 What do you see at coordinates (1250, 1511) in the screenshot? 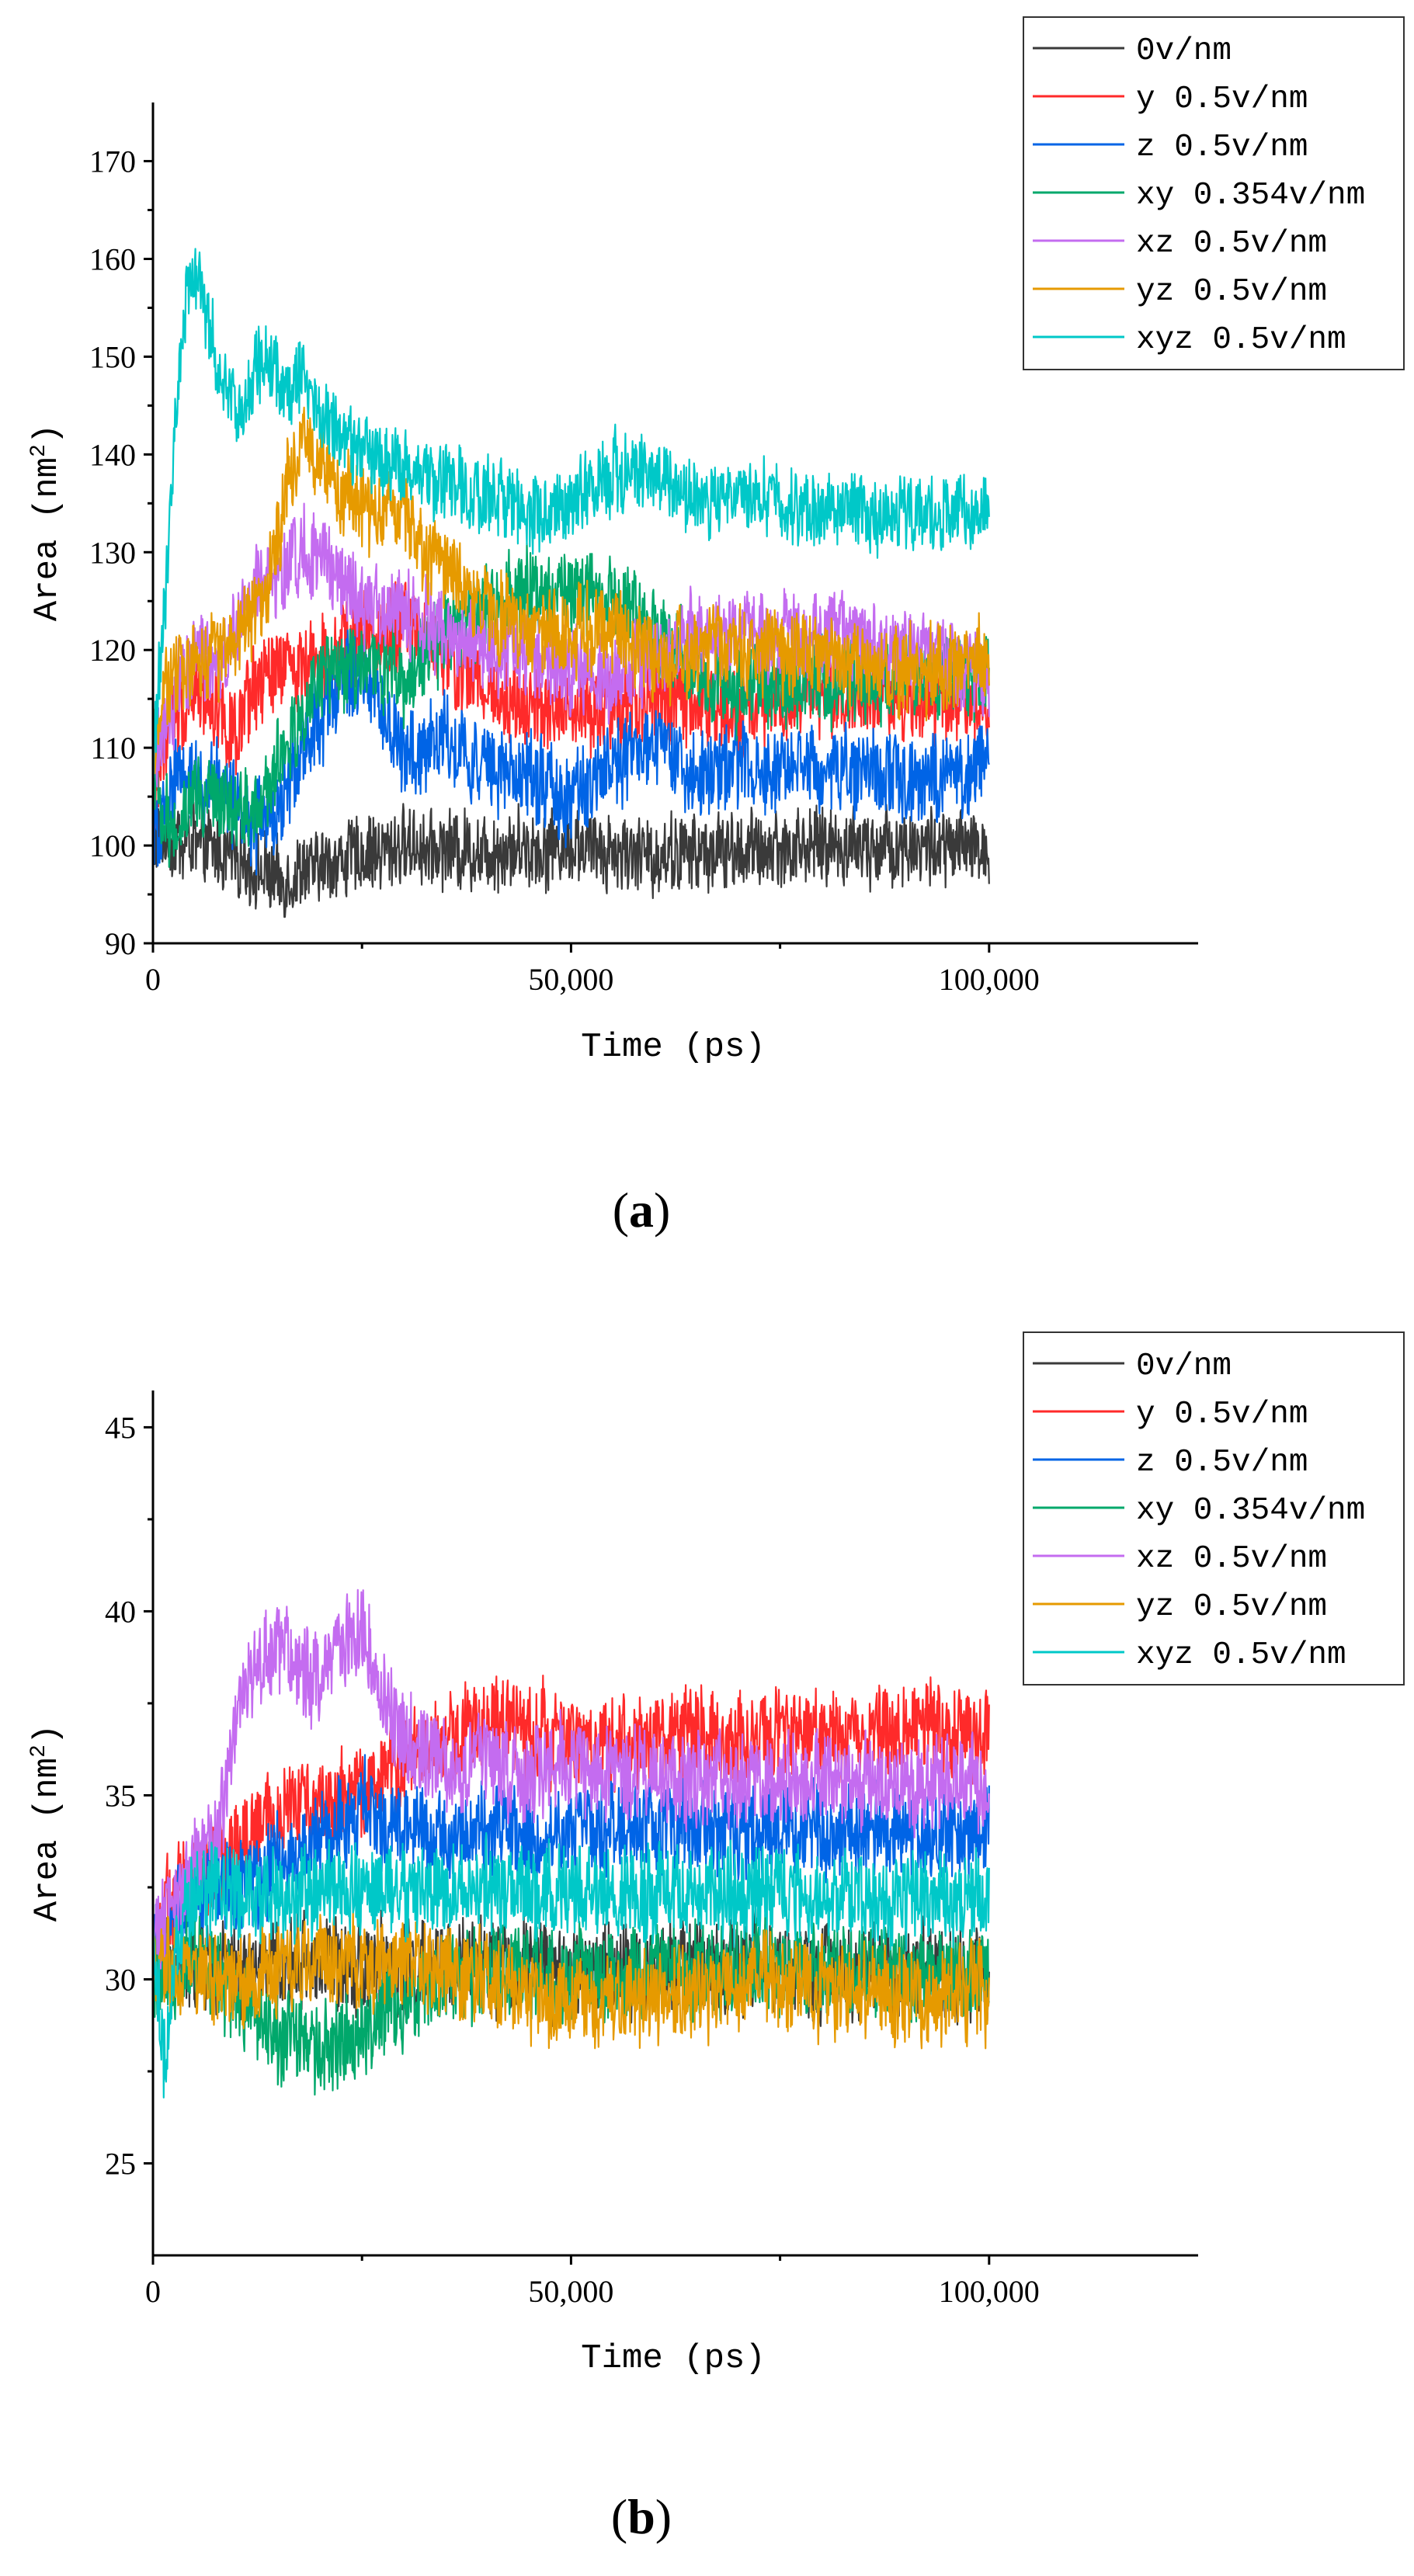
I see `legend-label-b-3: xy 0.354v/nm` at bounding box center [1250, 1511].